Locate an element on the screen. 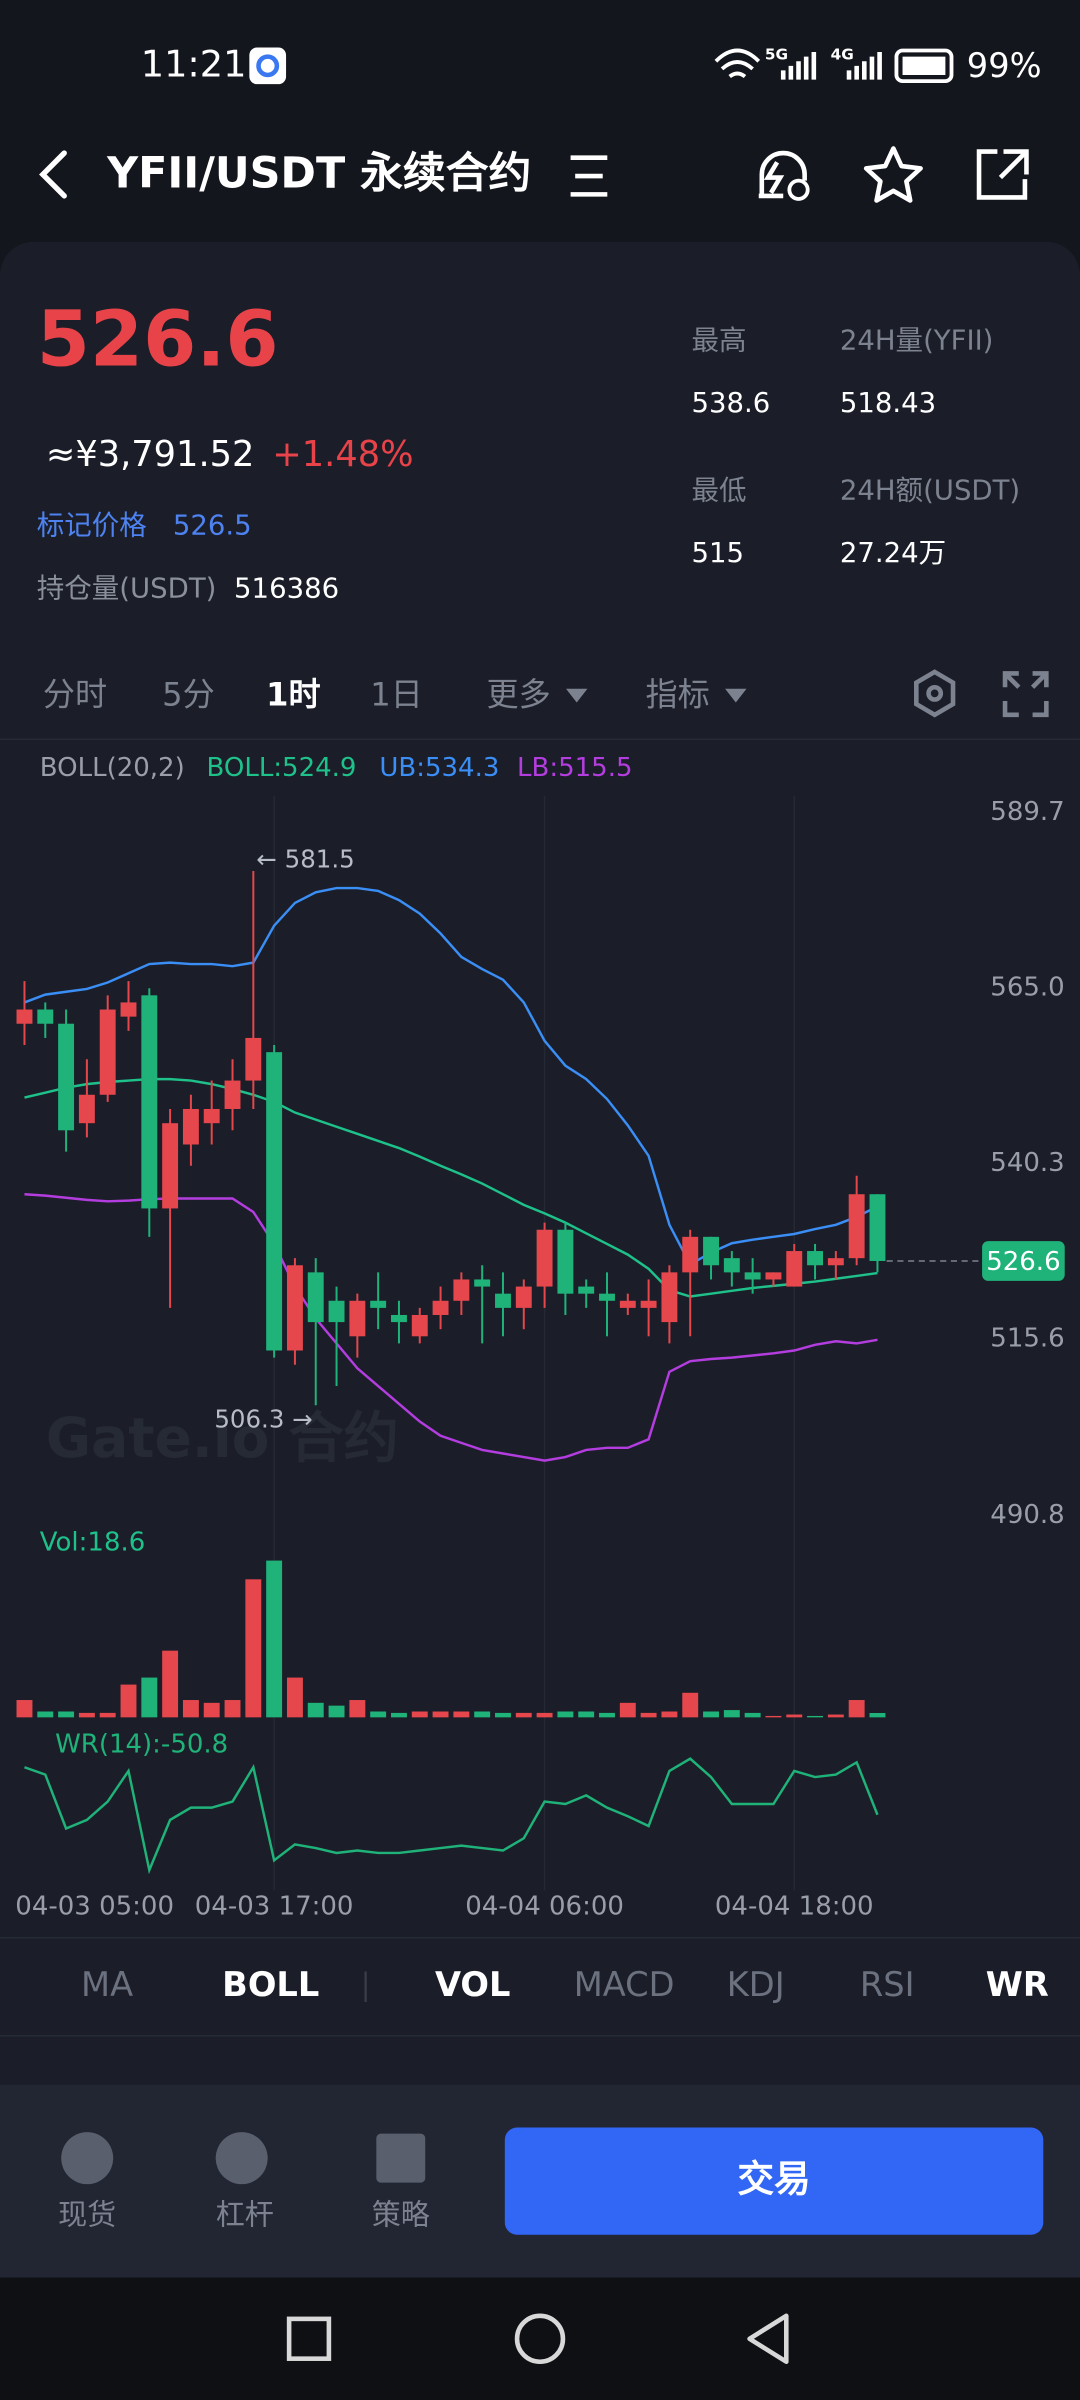  share-icon is located at coordinates (1002, 174).